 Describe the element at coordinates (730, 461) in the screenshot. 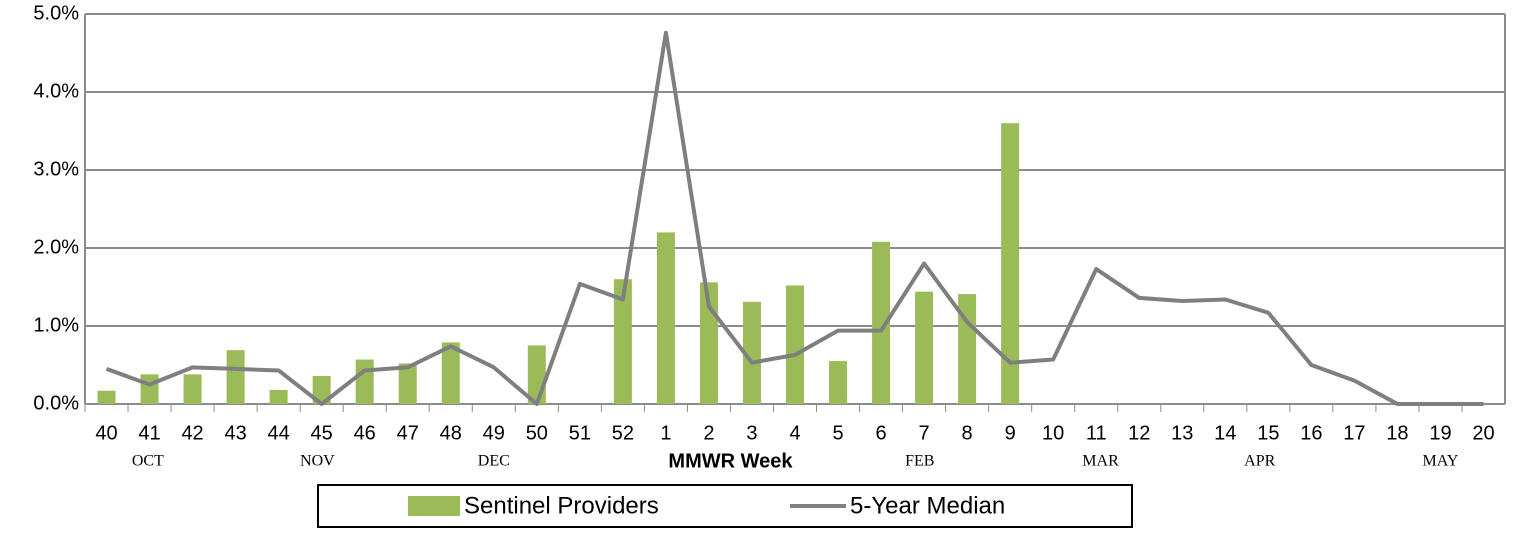

I see `x-axis-title: MMWR Week` at that location.